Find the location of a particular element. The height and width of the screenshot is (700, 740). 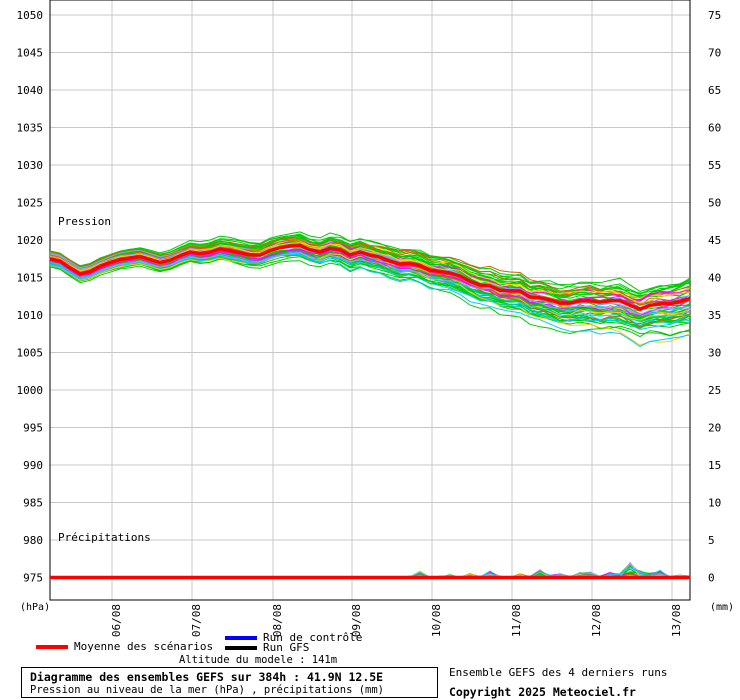

left-tick-label: 1025 is located at coordinates (30, 203).